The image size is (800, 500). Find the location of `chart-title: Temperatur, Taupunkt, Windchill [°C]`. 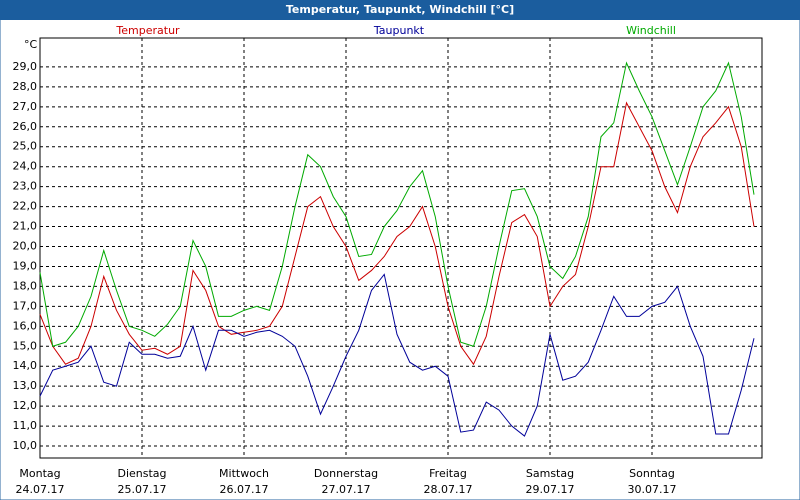

chart-title: Temperatur, Taupunkt, Windchill [°C] is located at coordinates (400, 9).